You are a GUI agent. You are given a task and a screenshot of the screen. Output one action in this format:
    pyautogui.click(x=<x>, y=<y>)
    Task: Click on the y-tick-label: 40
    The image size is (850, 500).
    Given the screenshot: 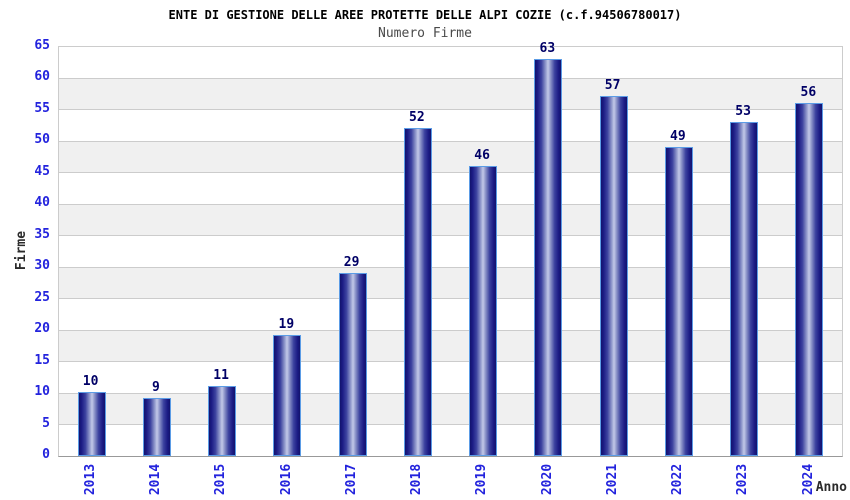 What is the action you would take?
    pyautogui.click(x=42, y=203)
    